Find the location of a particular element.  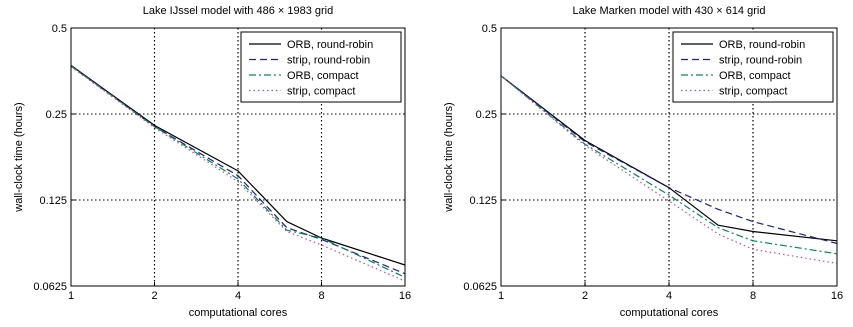

chart-title: Lake Marken model with 430 × 614 grid is located at coordinates (669, 11).